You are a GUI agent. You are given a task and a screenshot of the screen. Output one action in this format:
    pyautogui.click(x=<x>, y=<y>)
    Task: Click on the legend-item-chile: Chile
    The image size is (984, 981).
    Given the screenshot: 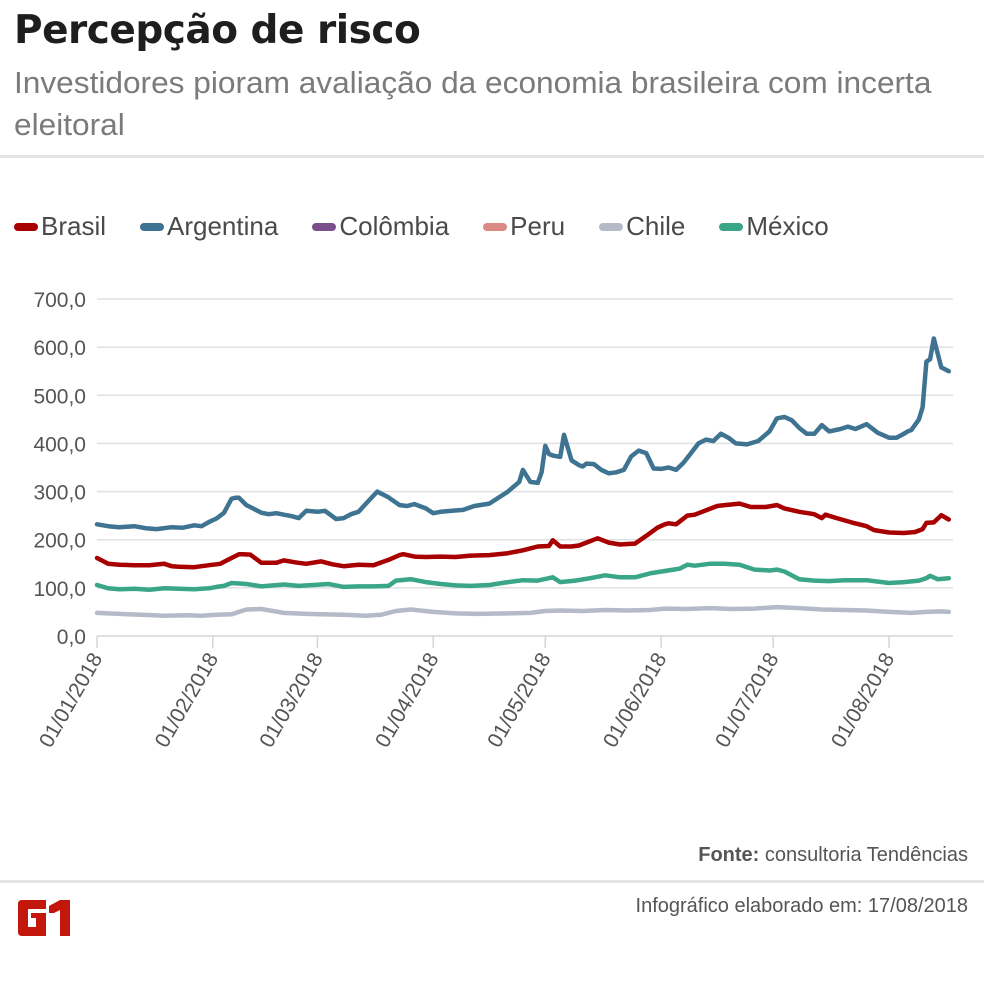 What is the action you would take?
    pyautogui.click(x=642, y=226)
    